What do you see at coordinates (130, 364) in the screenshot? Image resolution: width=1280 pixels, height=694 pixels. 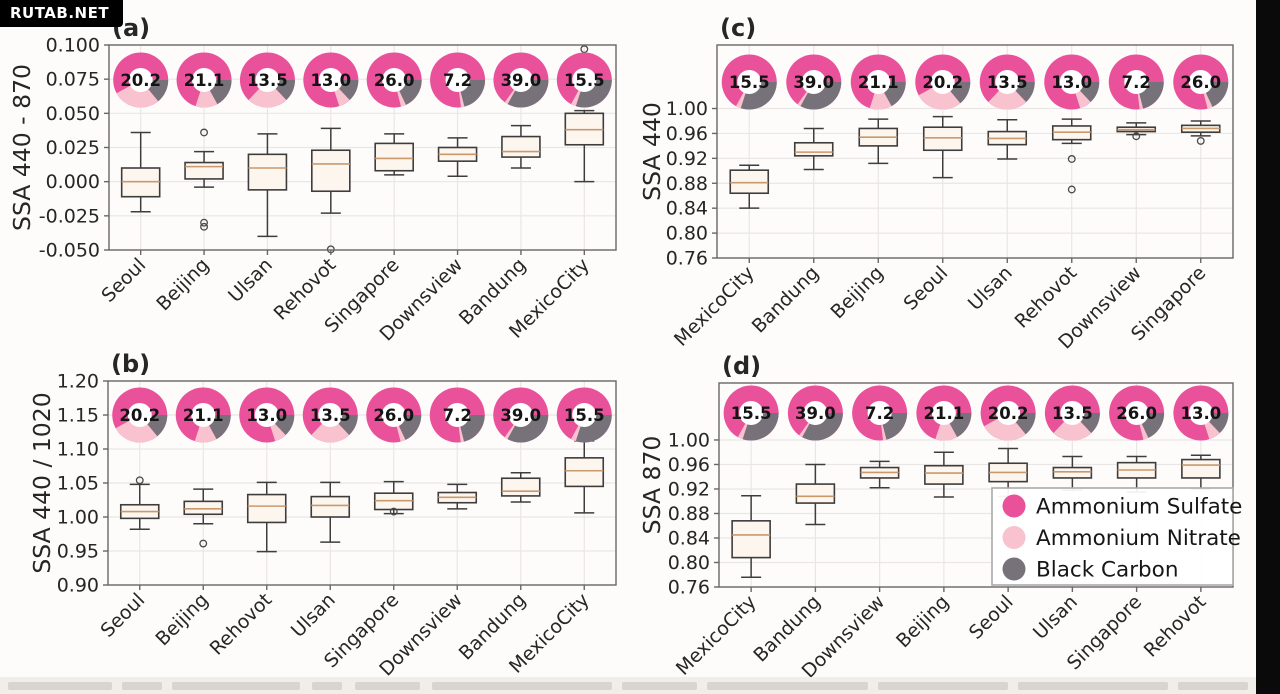 I see `panel-letter: (b)` at bounding box center [130, 364].